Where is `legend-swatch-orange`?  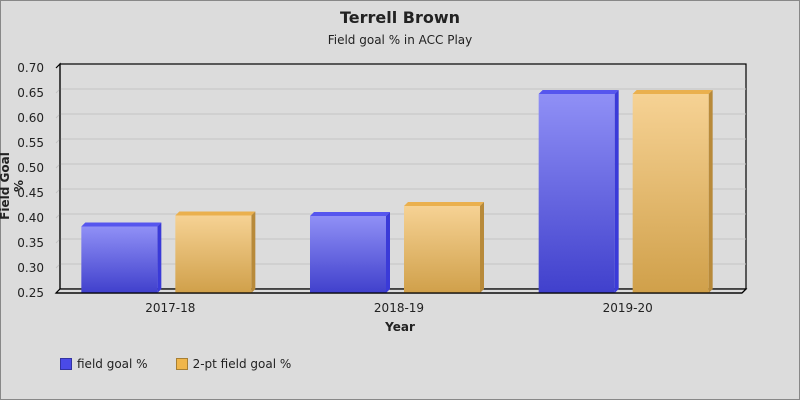 legend-swatch-orange is located at coordinates (181, 364).